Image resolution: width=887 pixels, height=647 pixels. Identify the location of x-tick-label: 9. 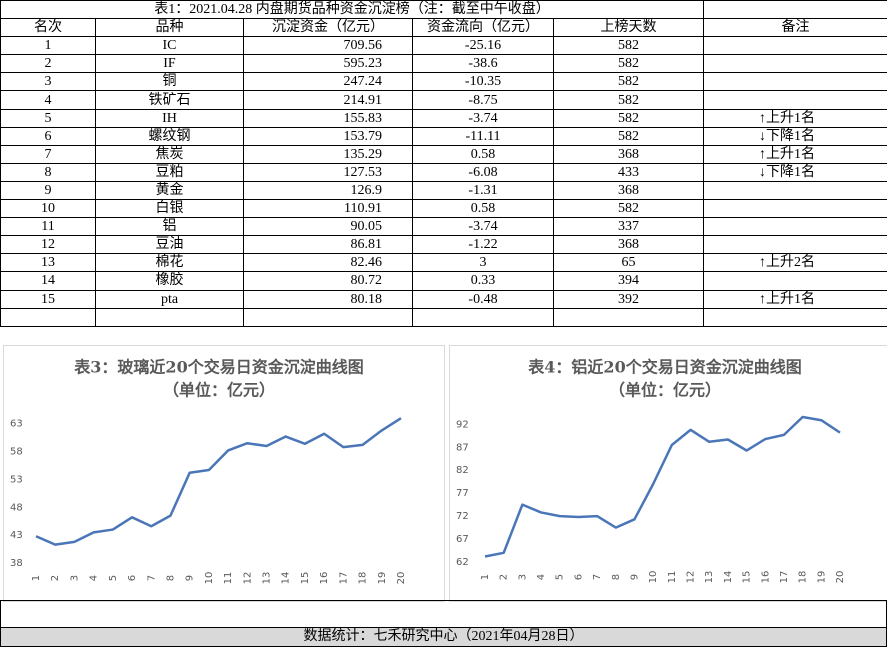
(634, 577).